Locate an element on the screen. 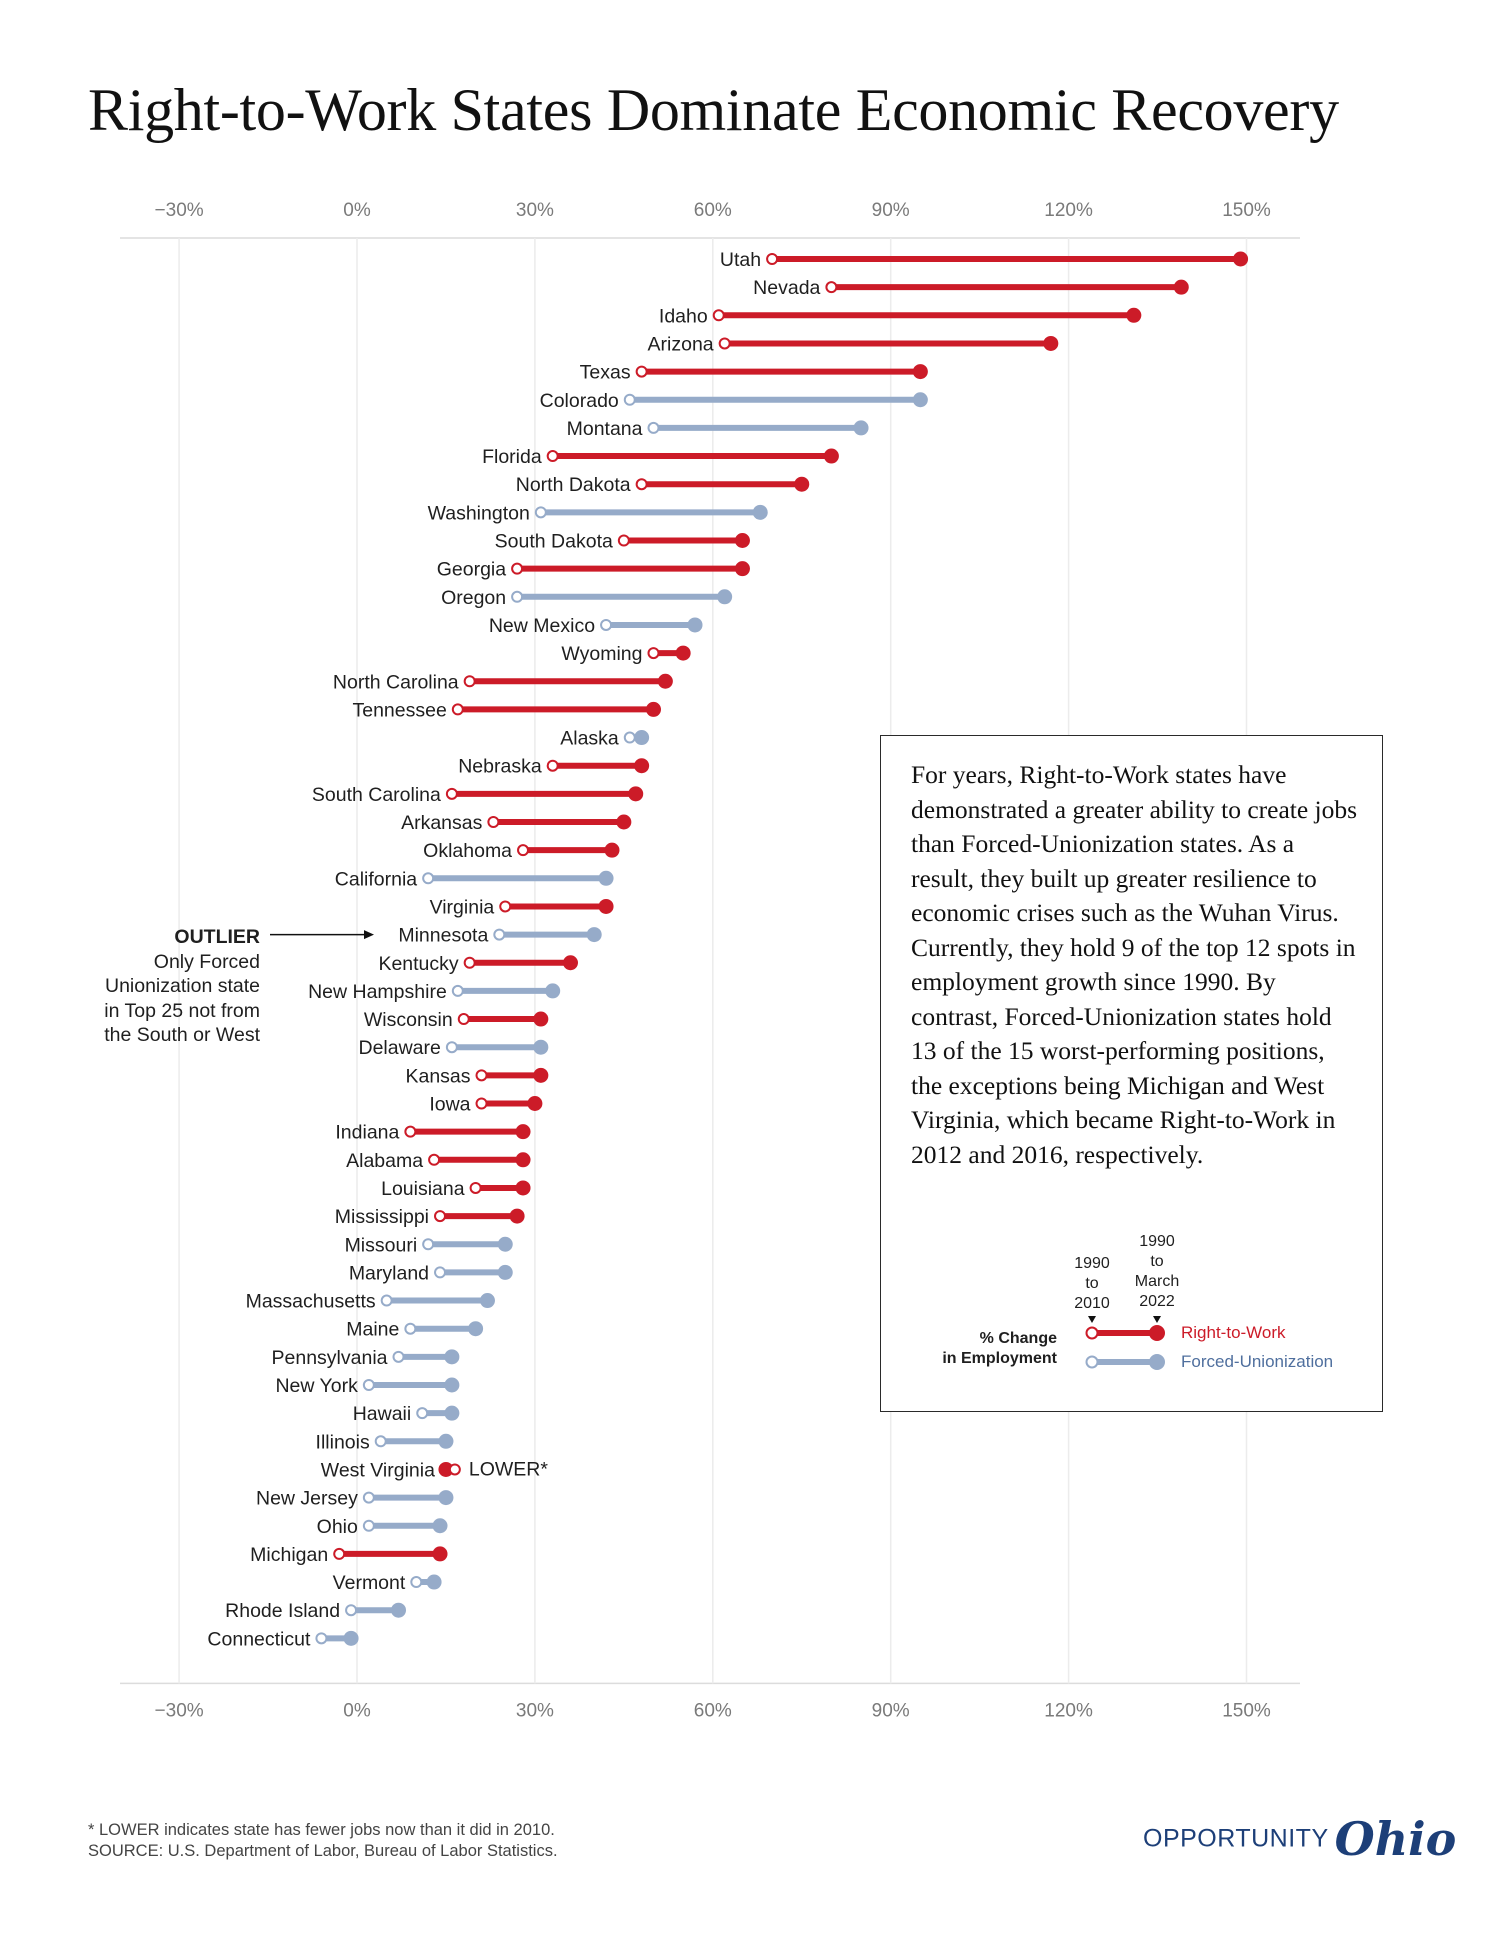 The image size is (1500, 1941). state-label: Montana is located at coordinates (605, 429).